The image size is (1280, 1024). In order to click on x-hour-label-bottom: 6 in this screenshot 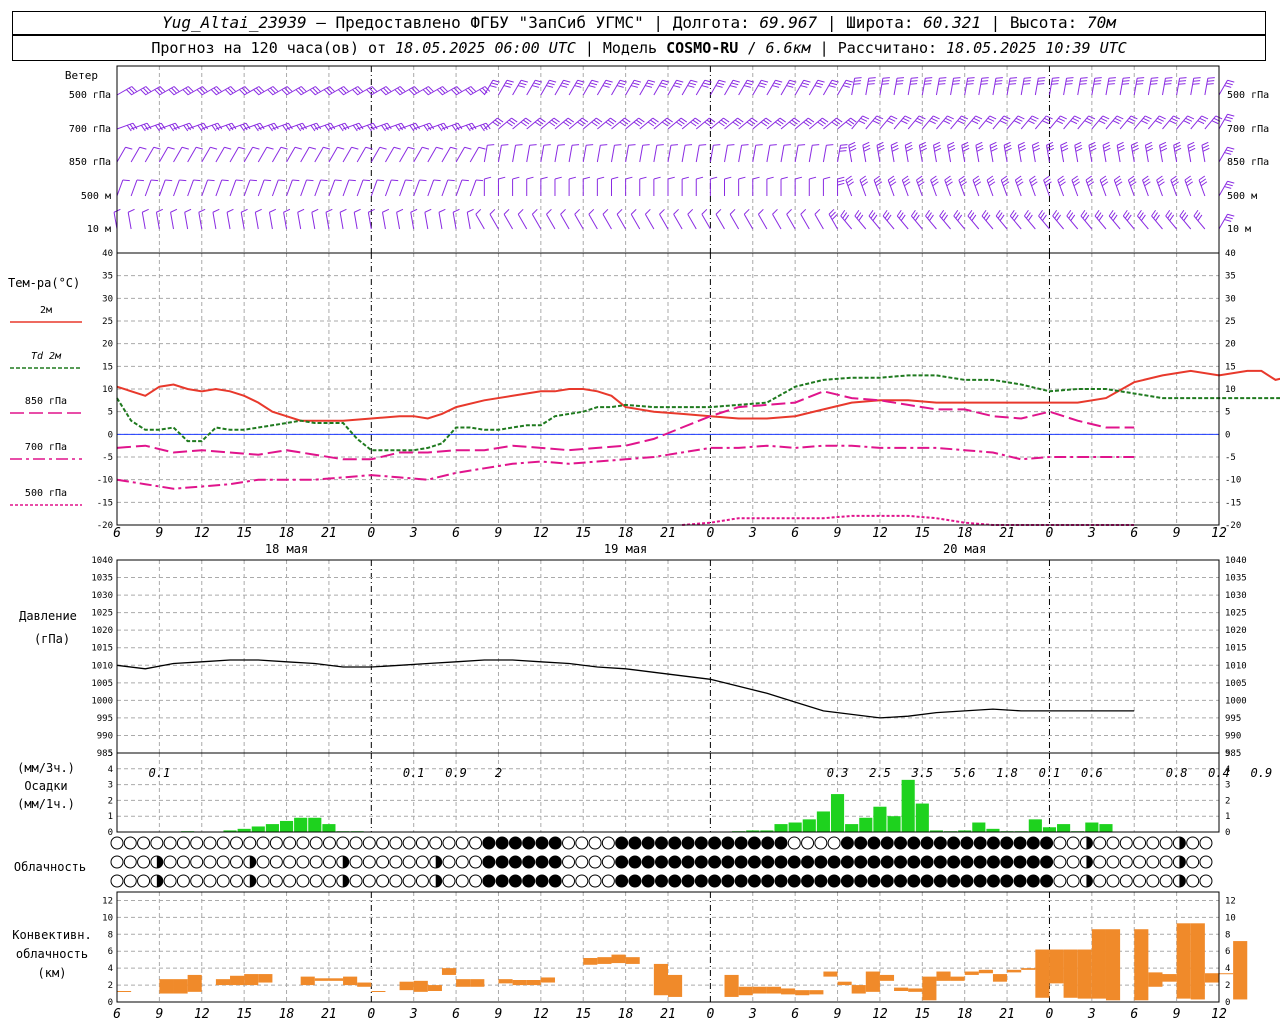, I will do `click(117, 1014)`.